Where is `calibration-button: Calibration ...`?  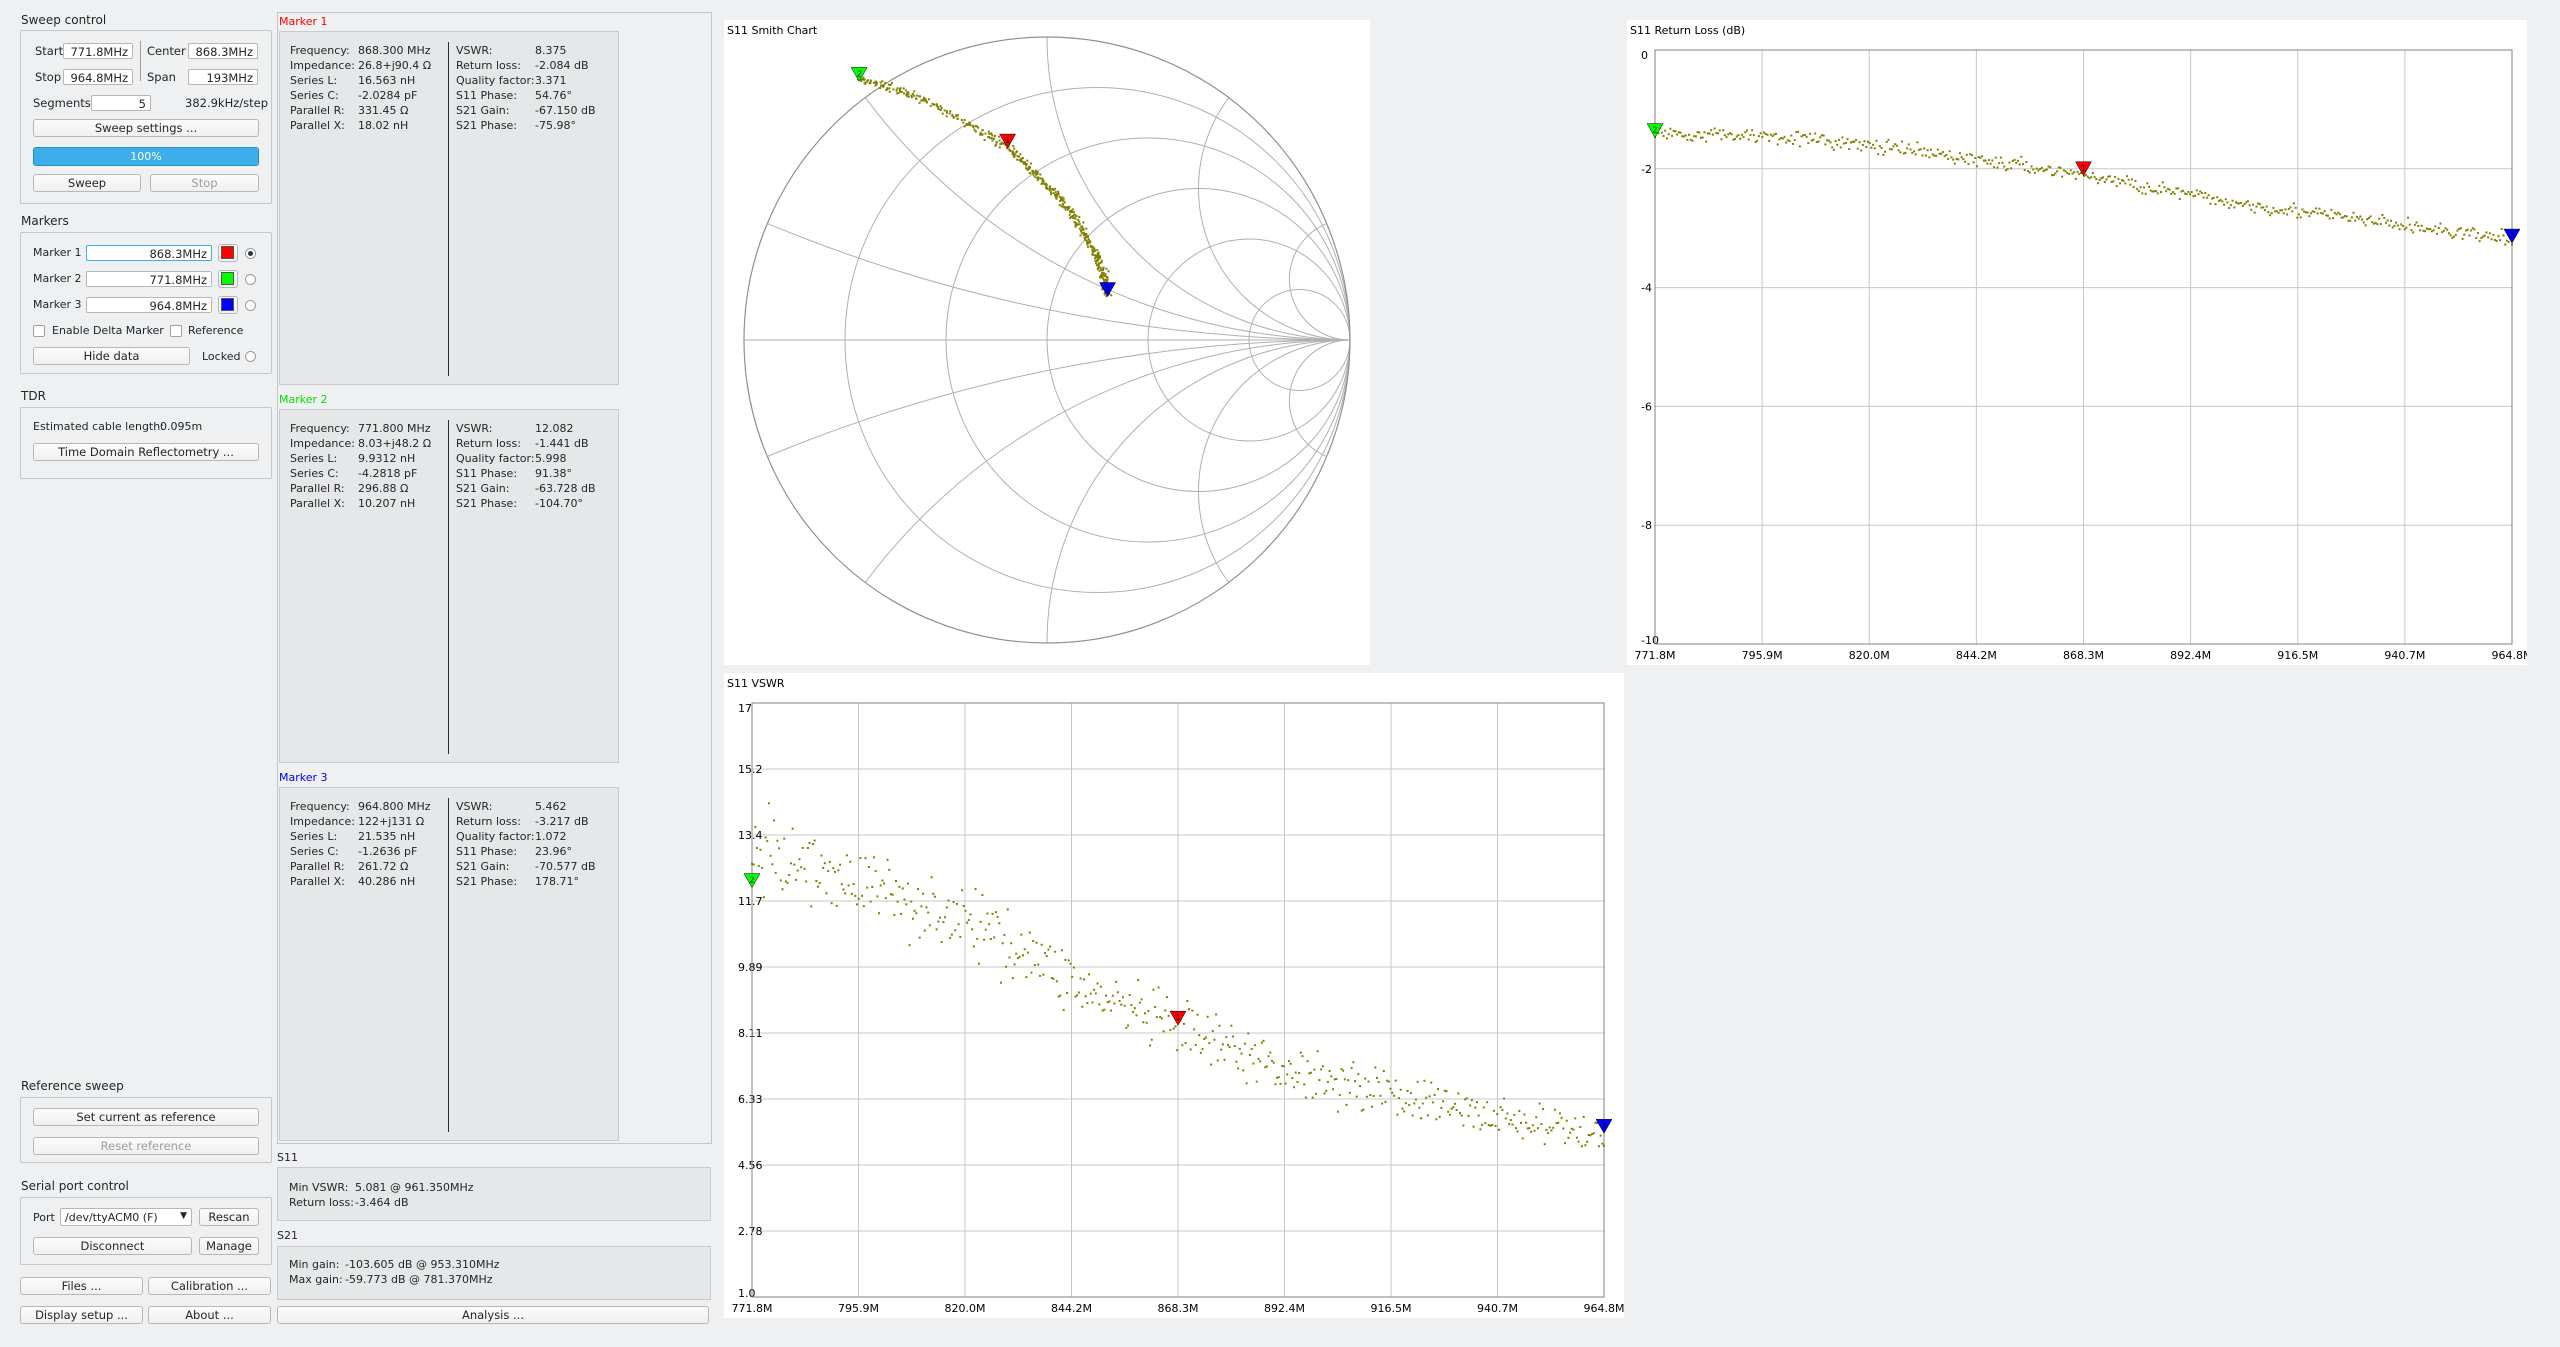 calibration-button: Calibration ... is located at coordinates (209, 1286).